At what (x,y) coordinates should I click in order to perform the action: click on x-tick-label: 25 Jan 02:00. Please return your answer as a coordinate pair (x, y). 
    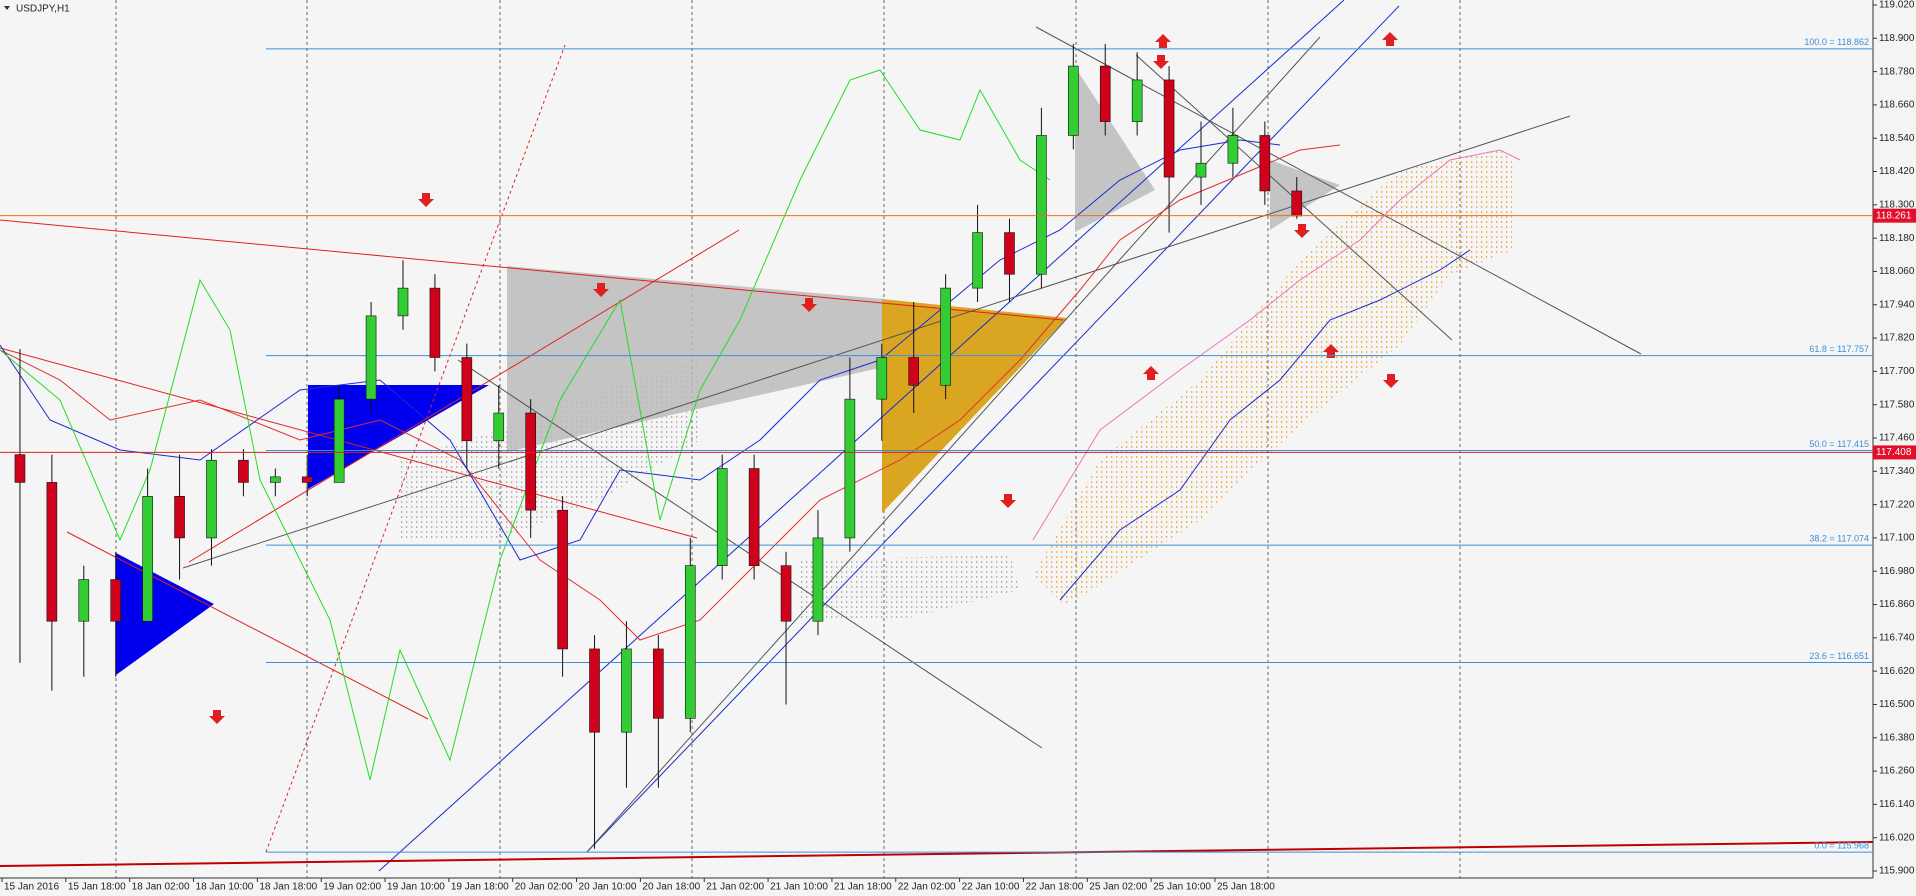
    Looking at the image, I should click on (1118, 887).